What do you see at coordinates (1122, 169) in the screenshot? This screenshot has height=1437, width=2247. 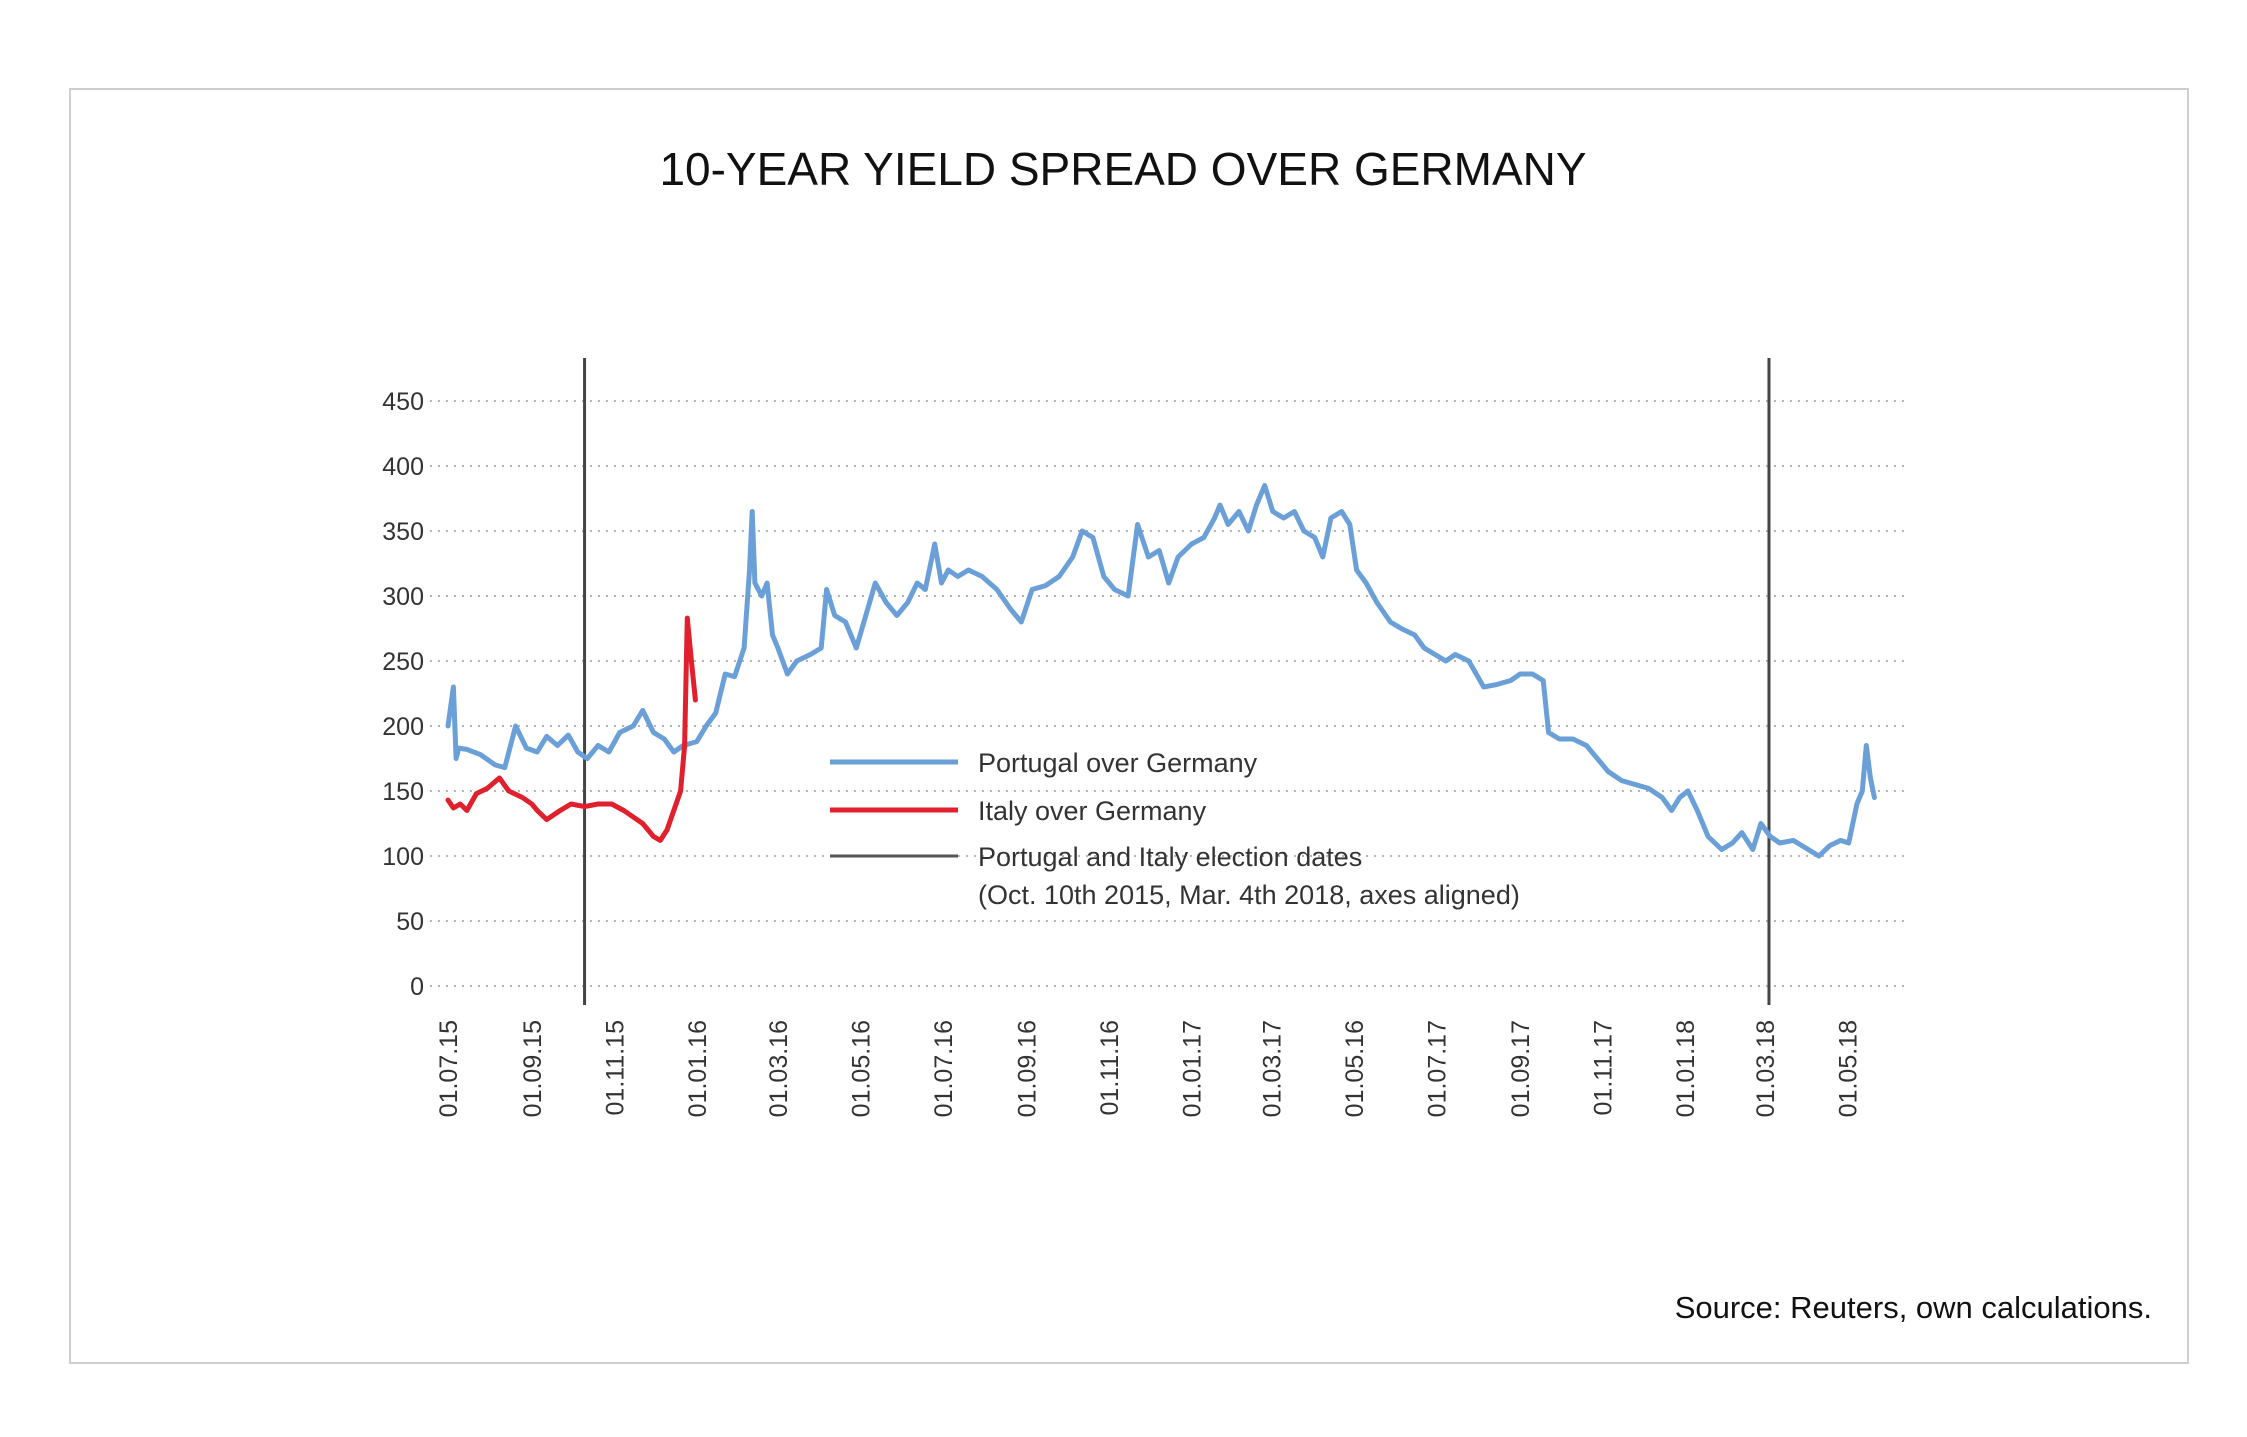 I see `chart-title: 10-YEAR YIELD SPREAD OVER GERMANY` at bounding box center [1122, 169].